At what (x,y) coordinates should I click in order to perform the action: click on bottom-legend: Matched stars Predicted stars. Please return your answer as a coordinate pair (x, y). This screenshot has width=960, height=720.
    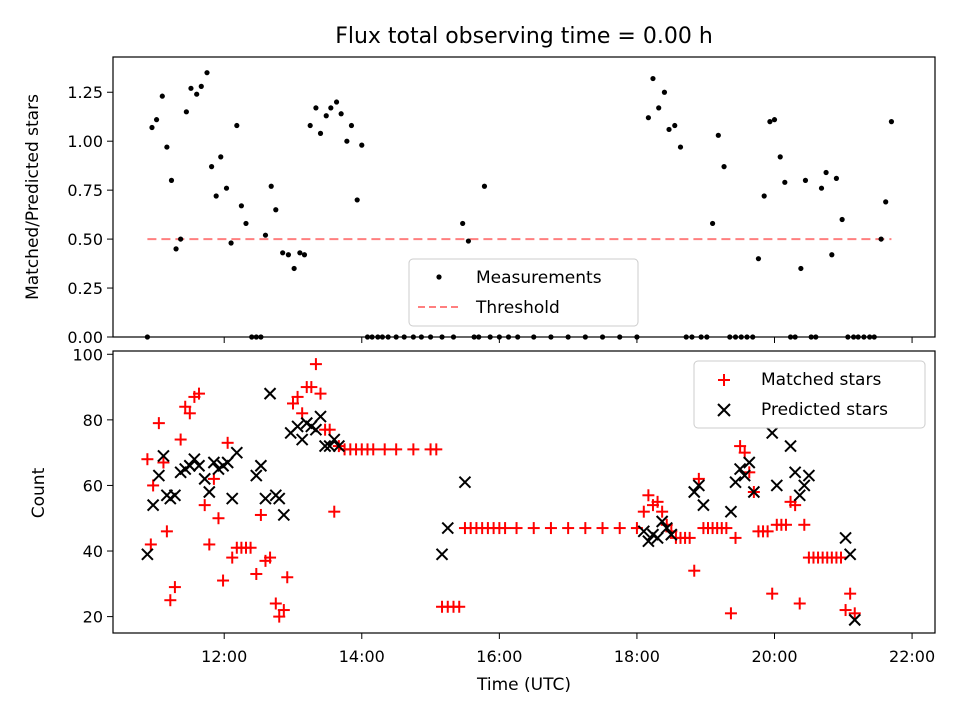
    Looking at the image, I should click on (809, 394).